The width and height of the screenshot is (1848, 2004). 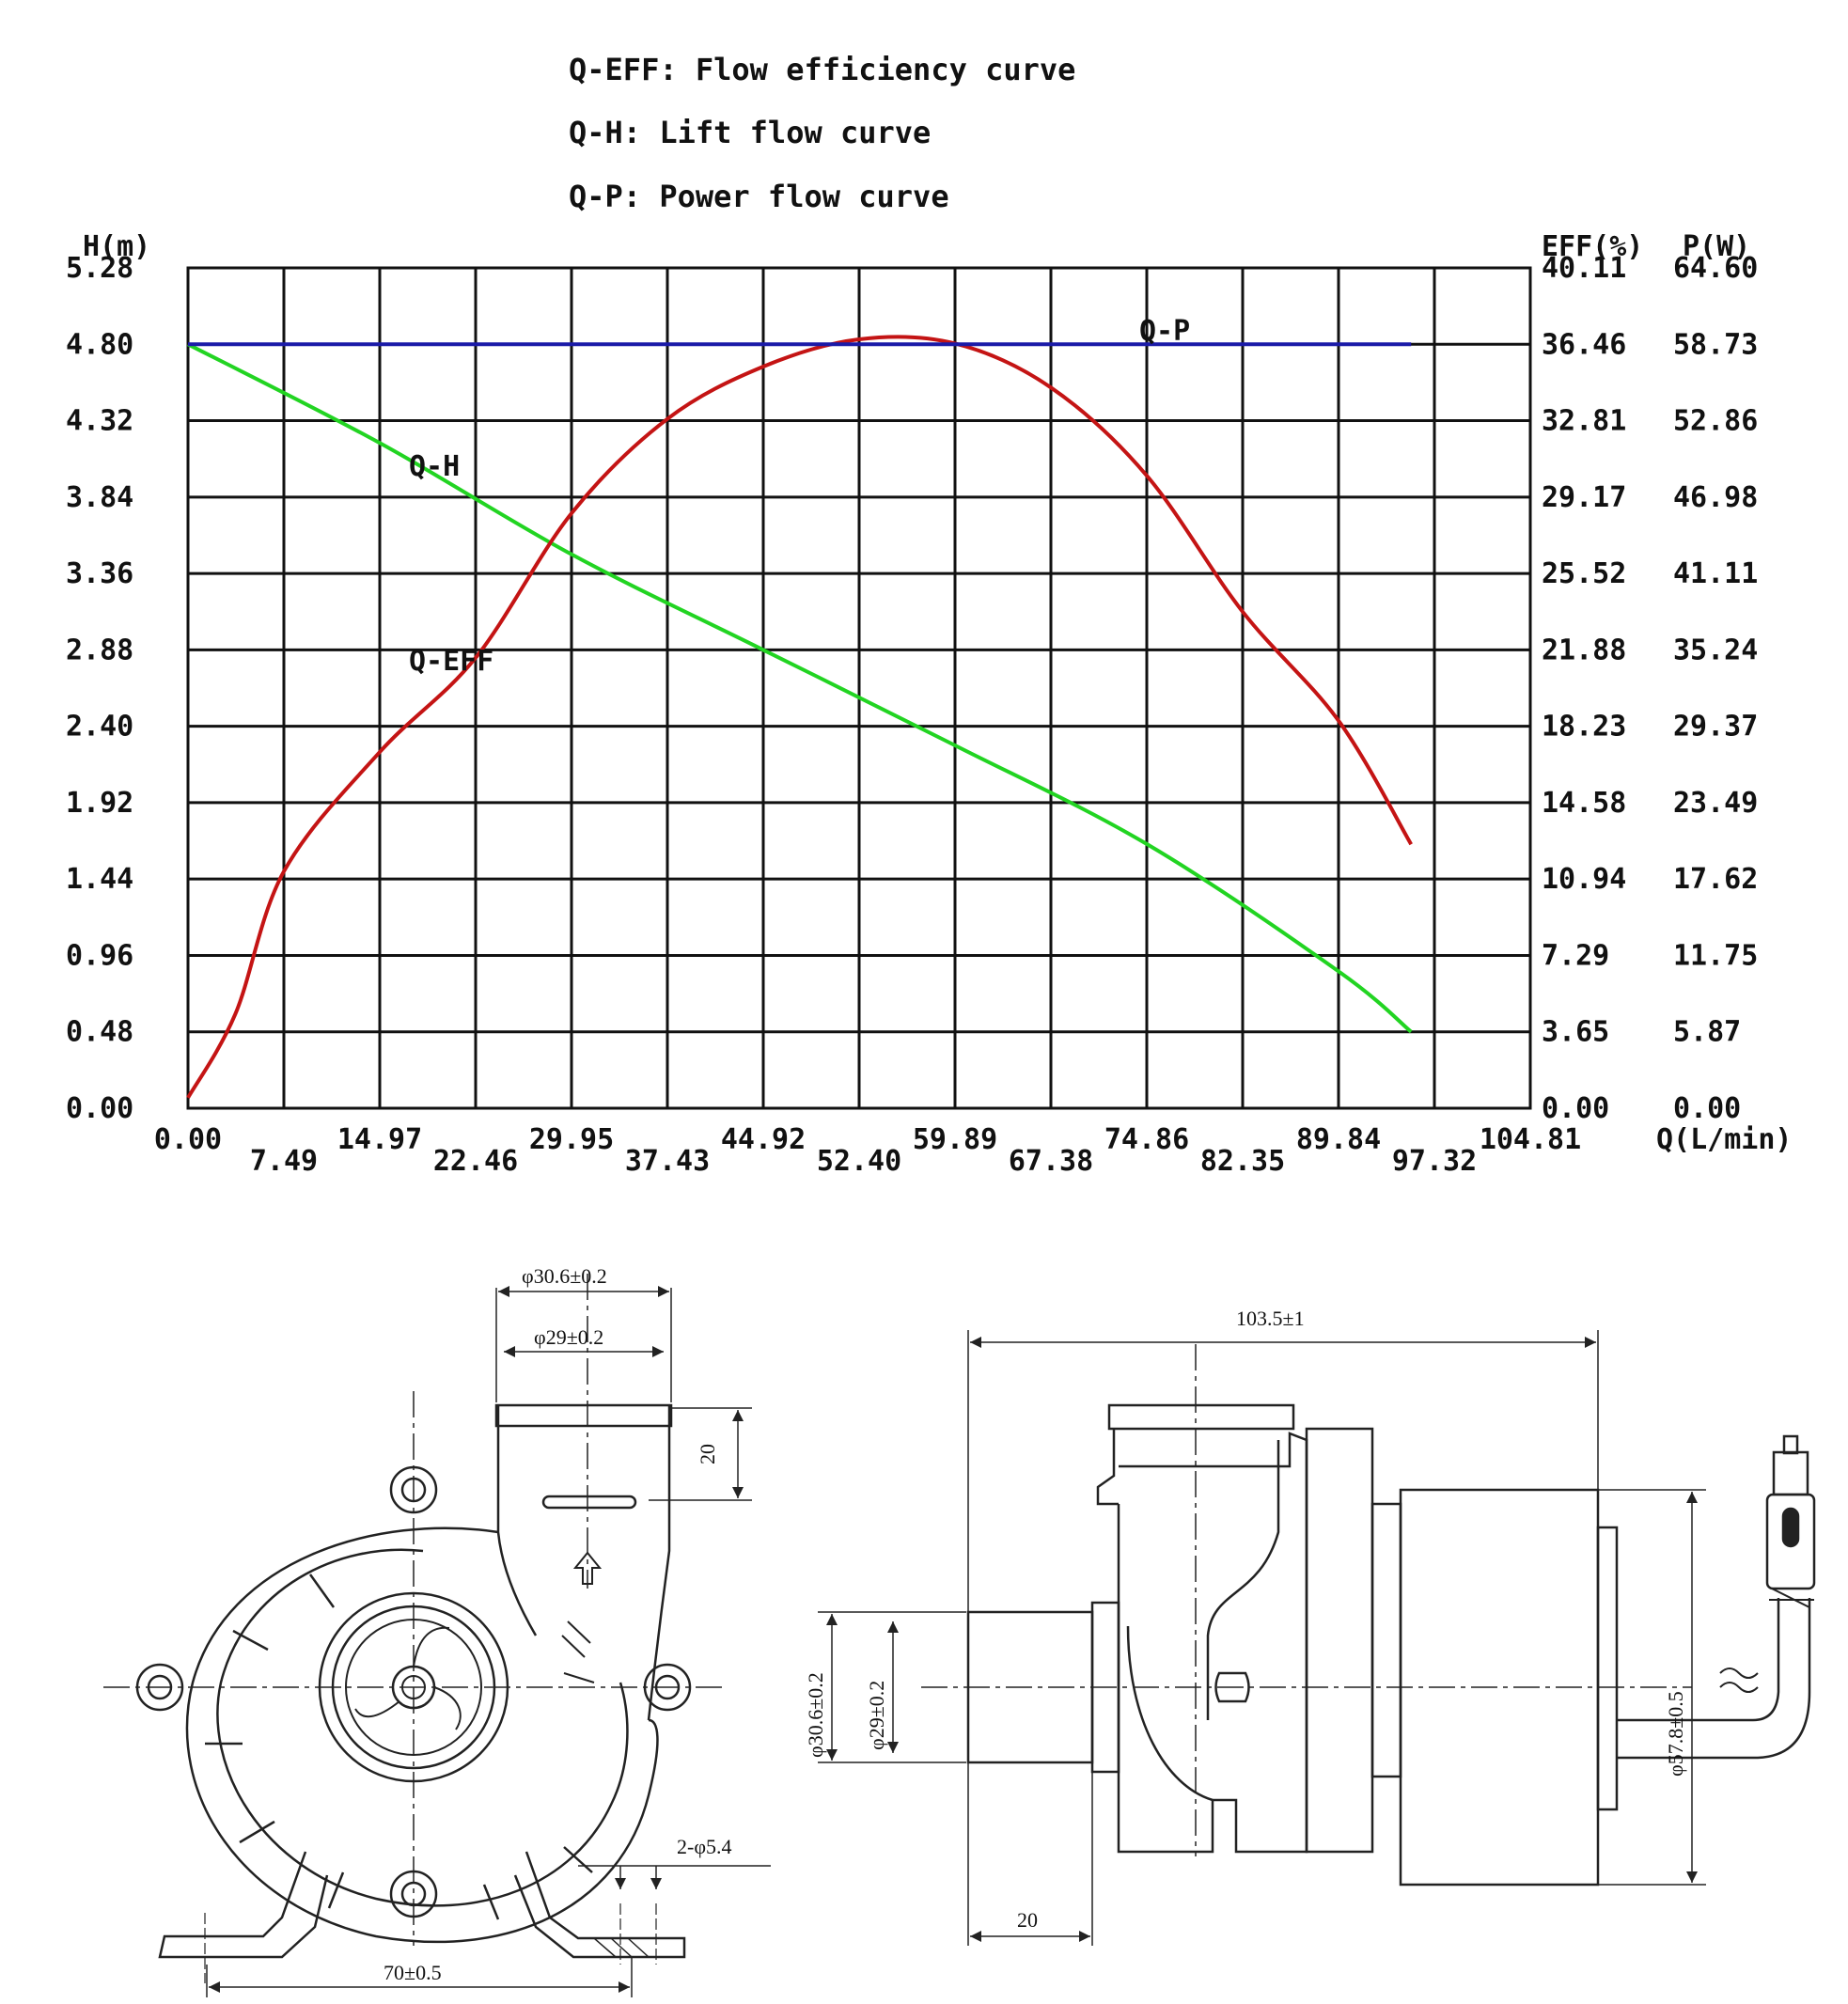 I want to click on label-q-h: Q-H, so click(x=434, y=466).